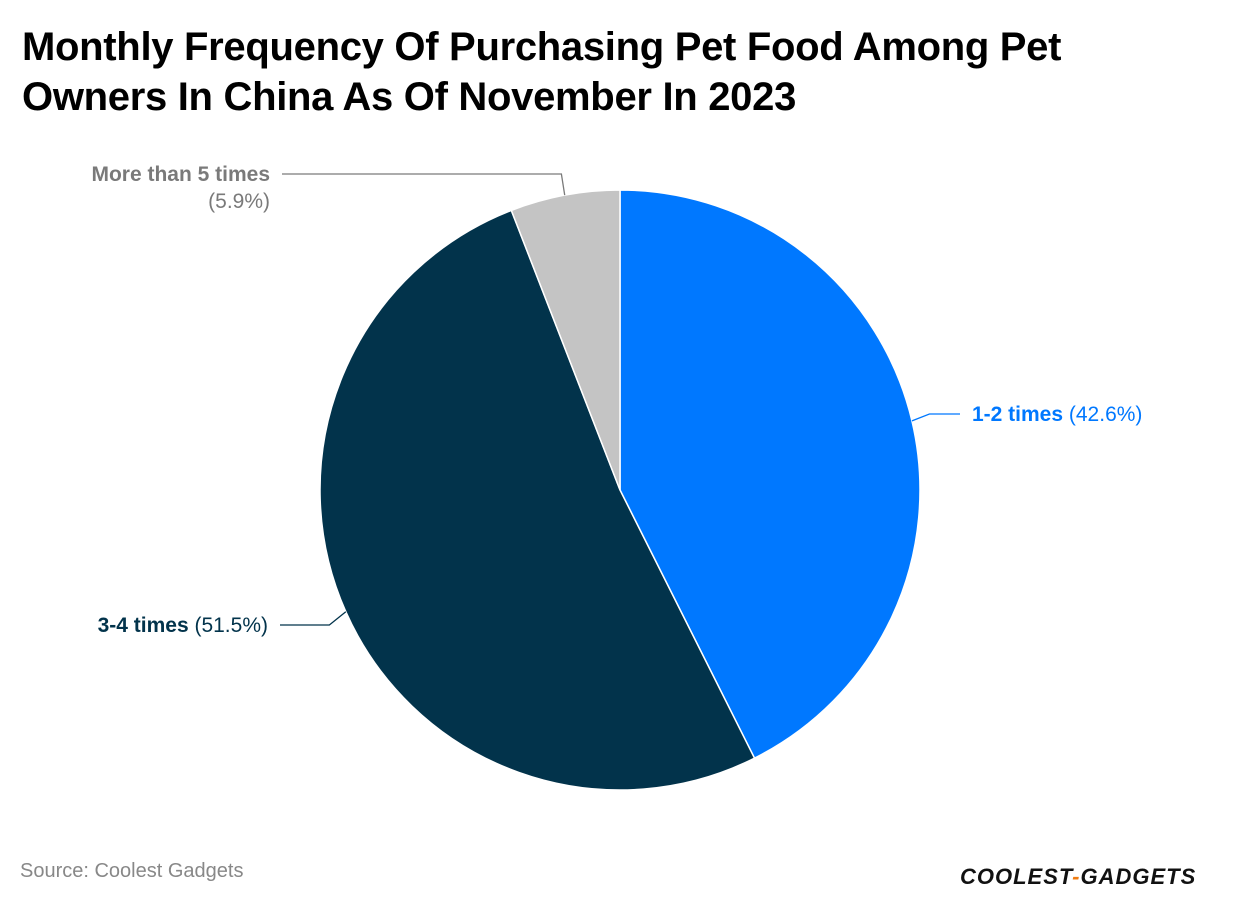 The width and height of the screenshot is (1240, 906). I want to click on leader-line-1-2-times, so click(935, 417).